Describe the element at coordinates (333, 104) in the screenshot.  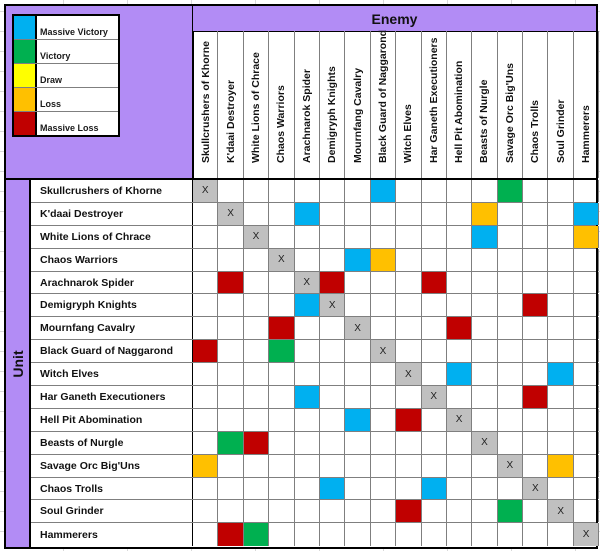
I see `enemy-column-header: Demigryph Knights` at that location.